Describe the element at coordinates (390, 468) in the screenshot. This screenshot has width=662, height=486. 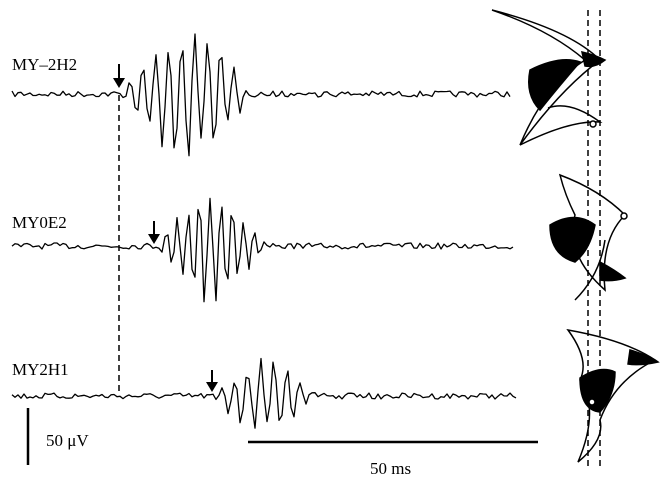
I see `time-label: 50 ms` at that location.